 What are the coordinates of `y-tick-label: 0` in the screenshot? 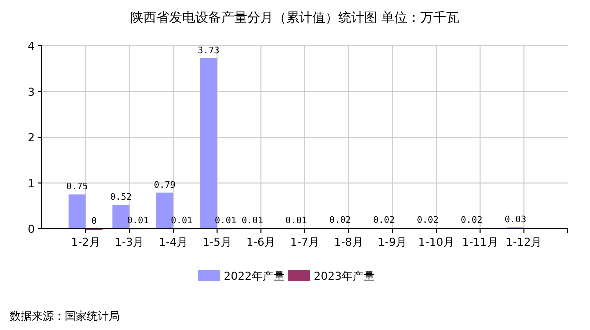 It's located at (31, 229).